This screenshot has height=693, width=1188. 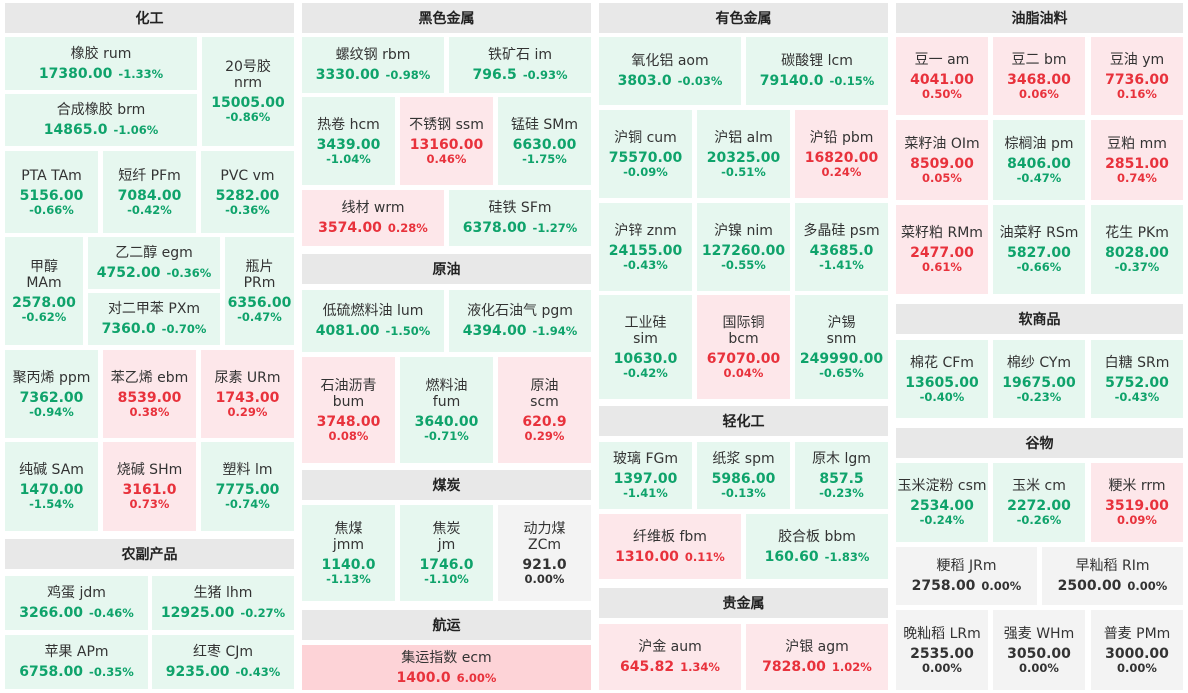 I want to click on contract-price: 921.0, so click(x=544, y=564).